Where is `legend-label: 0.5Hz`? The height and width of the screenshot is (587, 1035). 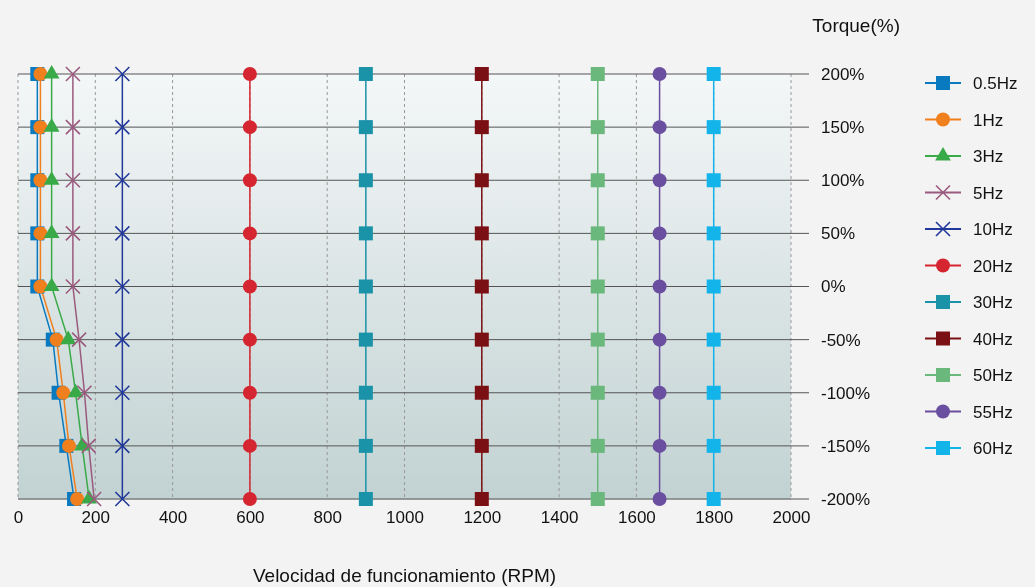 legend-label: 0.5Hz is located at coordinates (995, 83).